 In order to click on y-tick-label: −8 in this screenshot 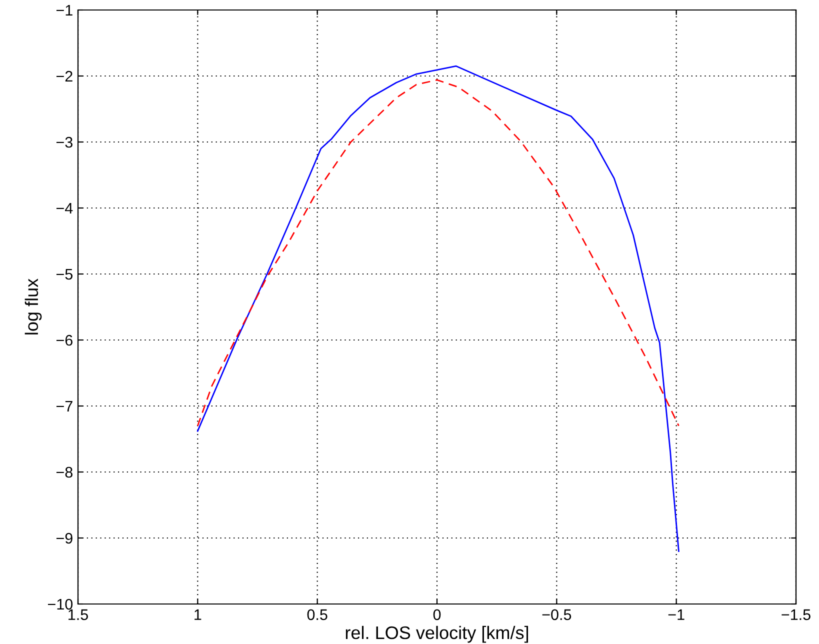, I will do `click(64, 472)`.